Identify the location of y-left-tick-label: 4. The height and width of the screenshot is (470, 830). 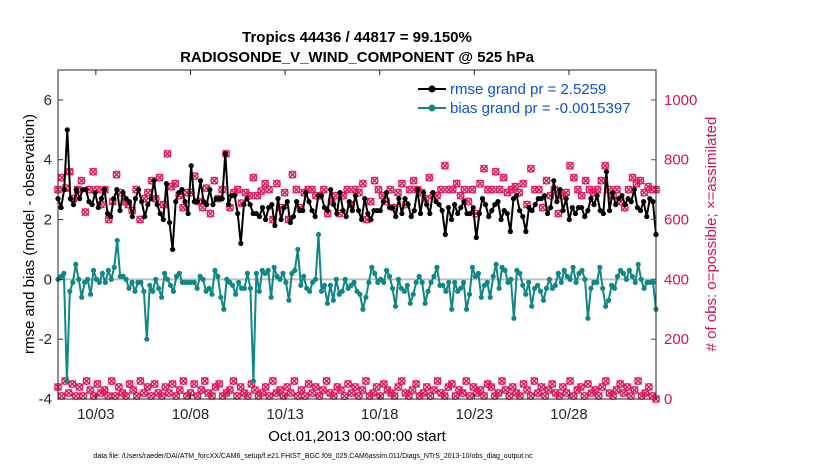
(48, 160).